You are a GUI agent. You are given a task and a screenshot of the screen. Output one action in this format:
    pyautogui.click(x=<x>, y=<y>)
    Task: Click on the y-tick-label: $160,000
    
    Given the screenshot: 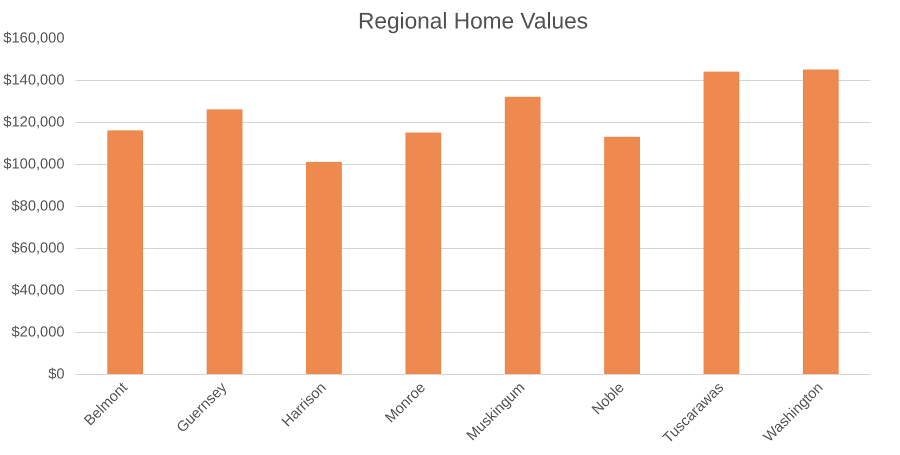 What is the action you would take?
    pyautogui.click(x=34, y=38)
    